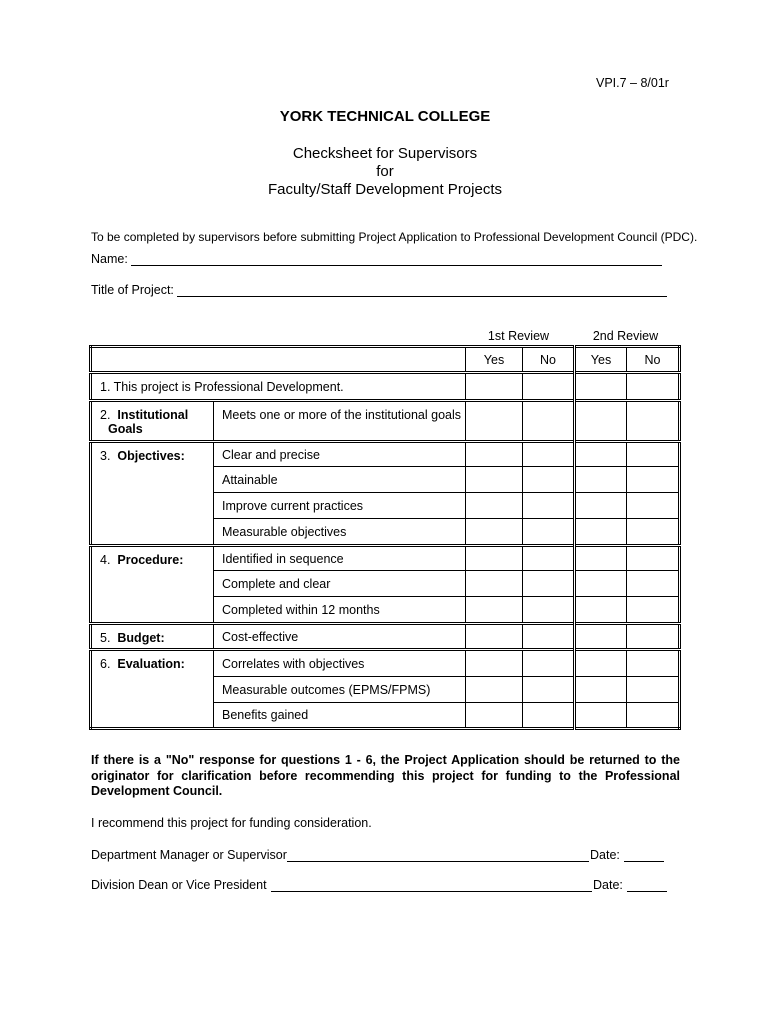 This screenshot has height=1024, width=770. I want to click on project-title-field, so click(422, 290).